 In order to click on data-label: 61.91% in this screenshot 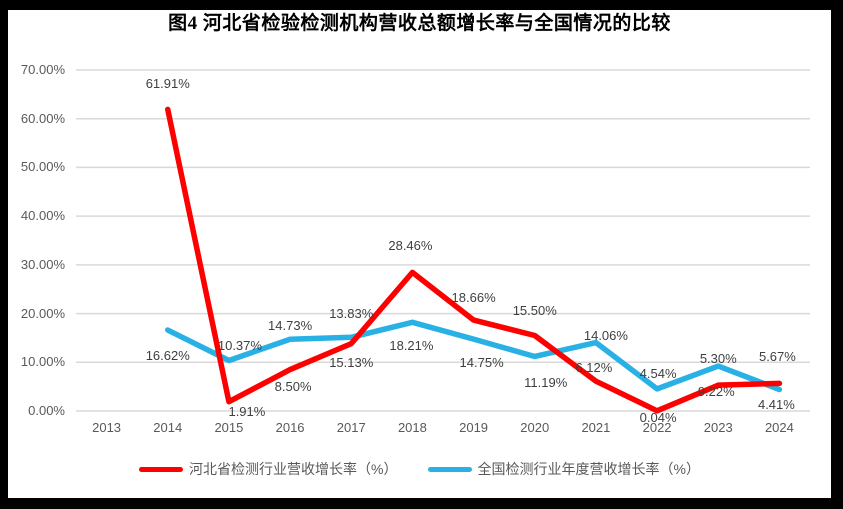, I will do `click(167, 84)`.